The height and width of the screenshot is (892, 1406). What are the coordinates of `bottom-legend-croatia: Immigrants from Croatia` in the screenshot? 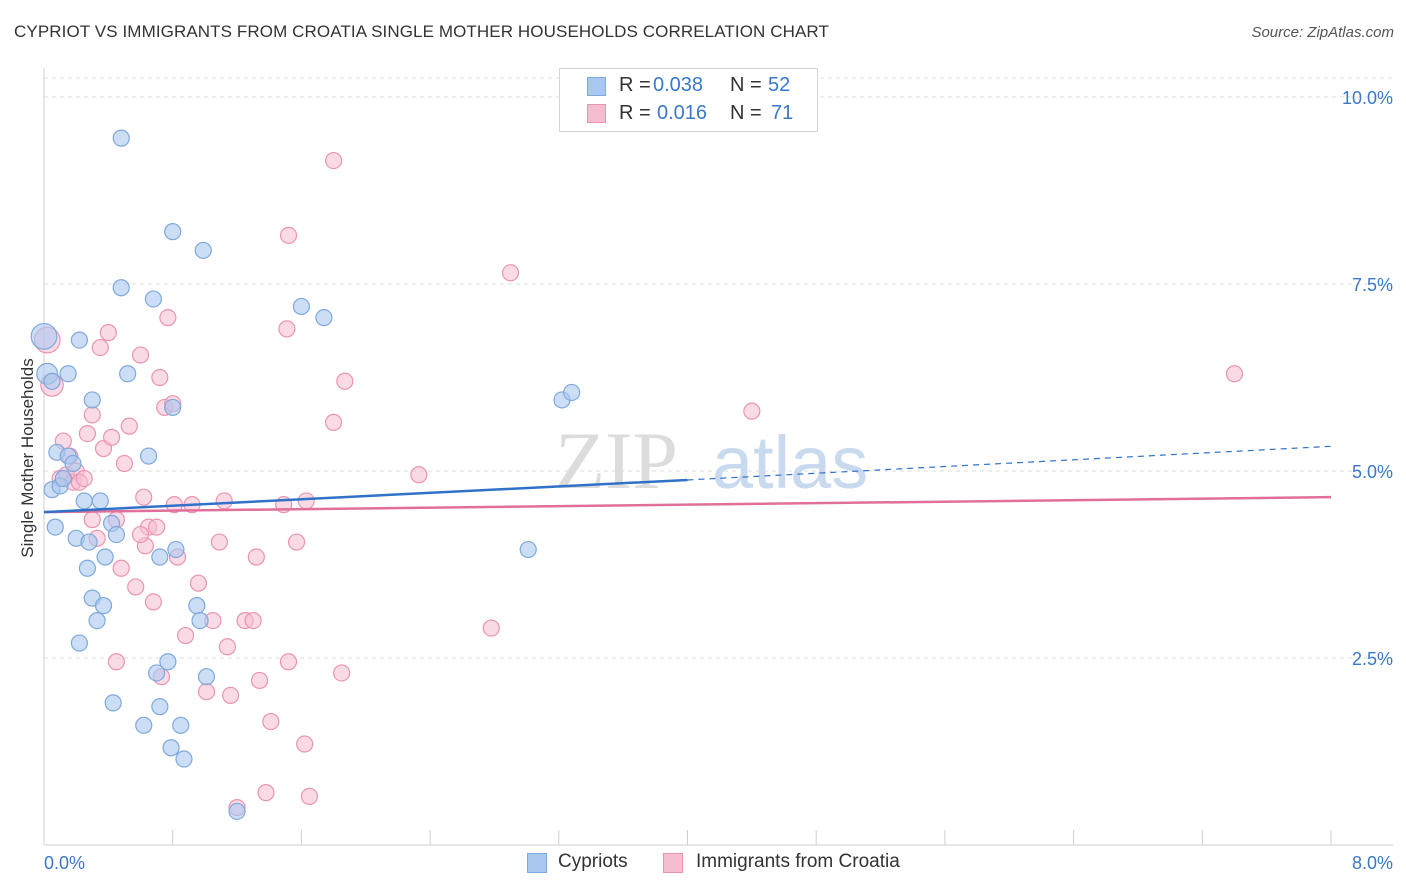 It's located at (798, 861).